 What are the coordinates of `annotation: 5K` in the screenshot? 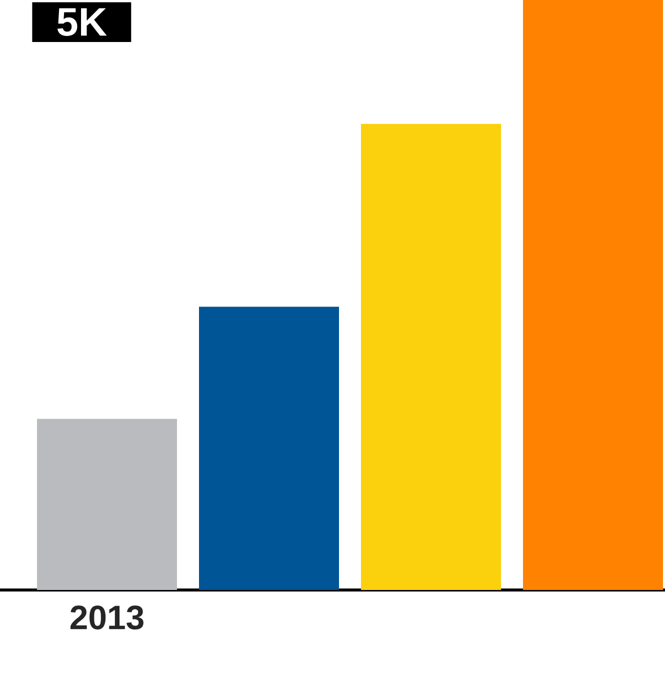 It's located at (82, 22).